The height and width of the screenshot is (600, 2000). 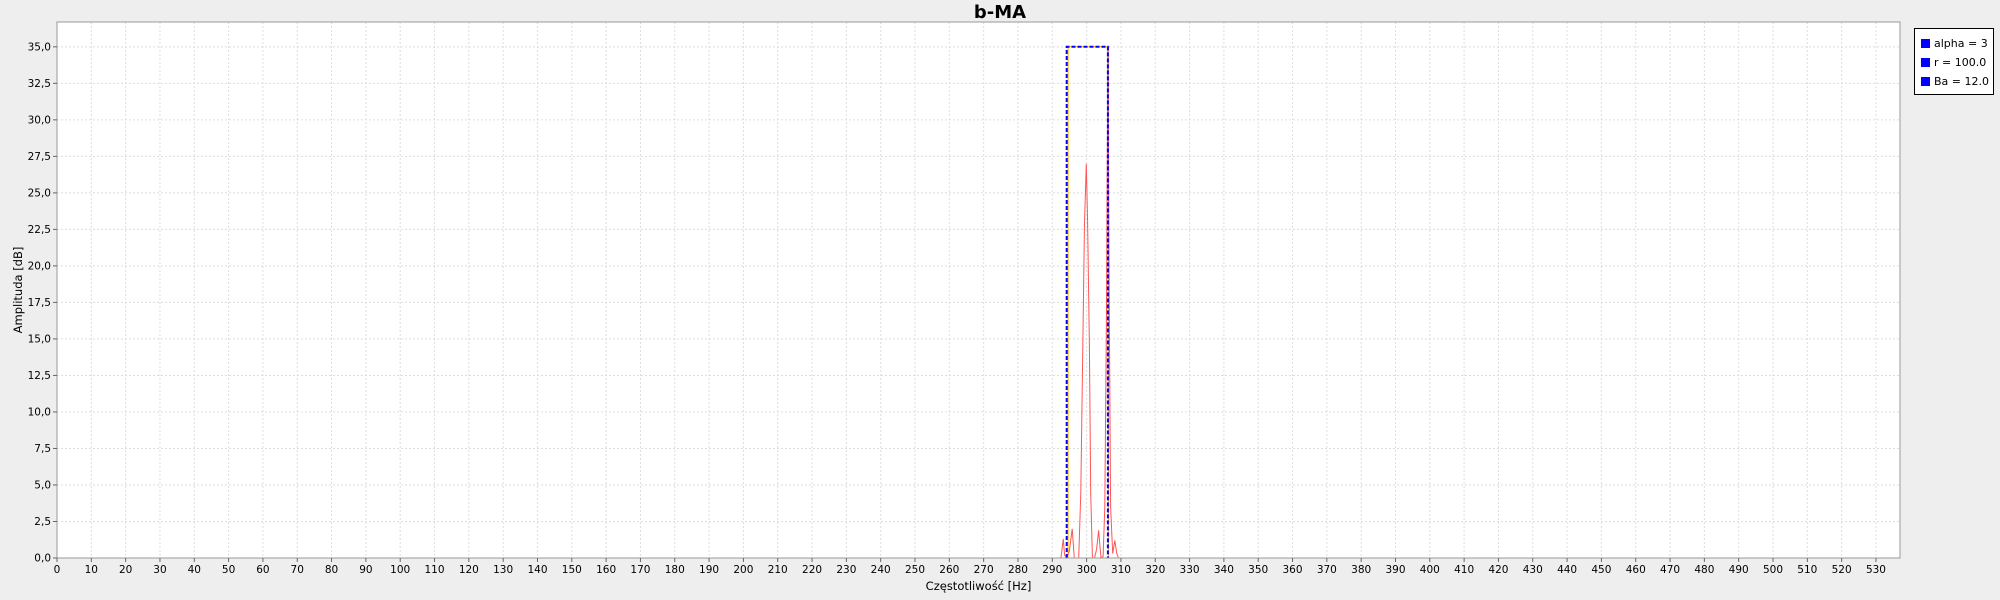 What do you see at coordinates (125, 570) in the screenshot?
I see `x-tick-label: 20` at bounding box center [125, 570].